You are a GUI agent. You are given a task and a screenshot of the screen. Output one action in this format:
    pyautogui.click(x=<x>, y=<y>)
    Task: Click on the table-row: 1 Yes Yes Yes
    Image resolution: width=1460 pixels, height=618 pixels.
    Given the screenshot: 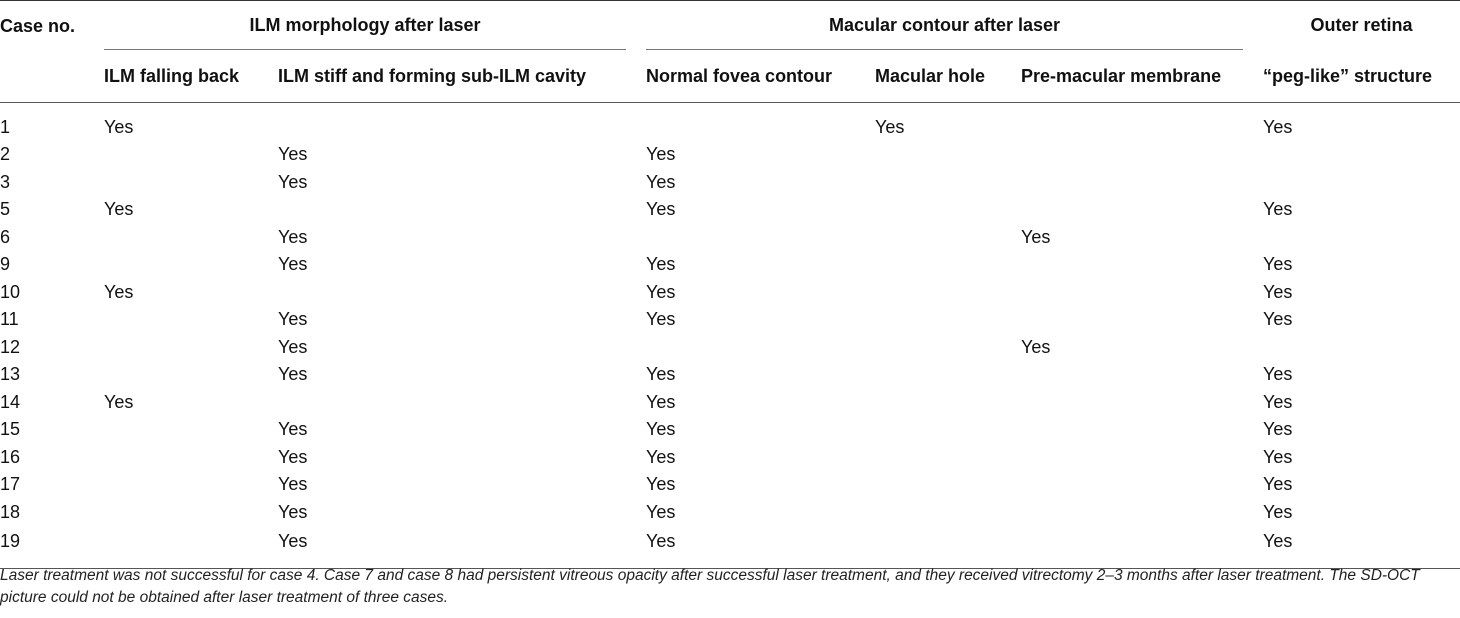 What is the action you would take?
    pyautogui.click(x=730, y=122)
    